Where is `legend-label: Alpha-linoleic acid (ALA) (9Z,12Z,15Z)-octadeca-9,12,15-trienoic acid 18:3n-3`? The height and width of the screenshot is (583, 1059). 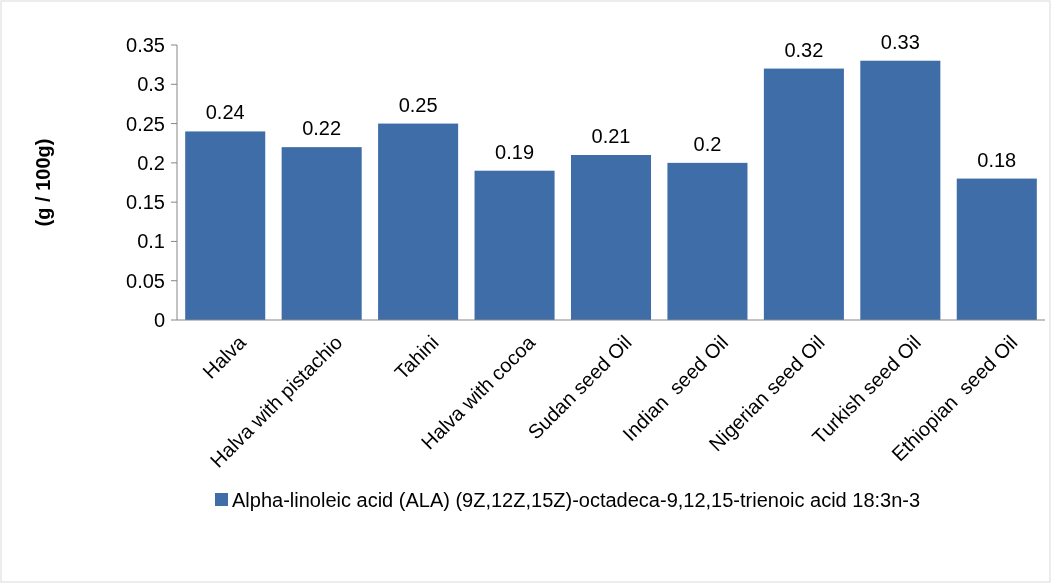 legend-label: Alpha-linoleic acid (ALA) (9Z,12Z,15Z)-octadeca-9,12,15-trienoic acid 18:3n-3 is located at coordinates (576, 500).